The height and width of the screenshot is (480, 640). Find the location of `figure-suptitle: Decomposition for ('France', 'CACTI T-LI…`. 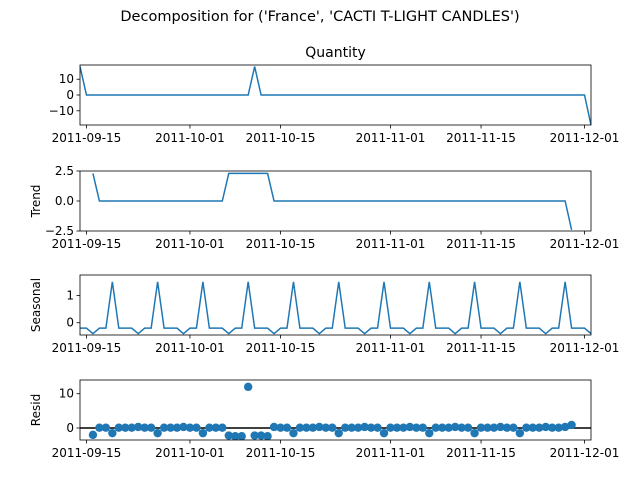

figure-suptitle: Decomposition for ('France', 'CACTI T-LI… is located at coordinates (319, 17).